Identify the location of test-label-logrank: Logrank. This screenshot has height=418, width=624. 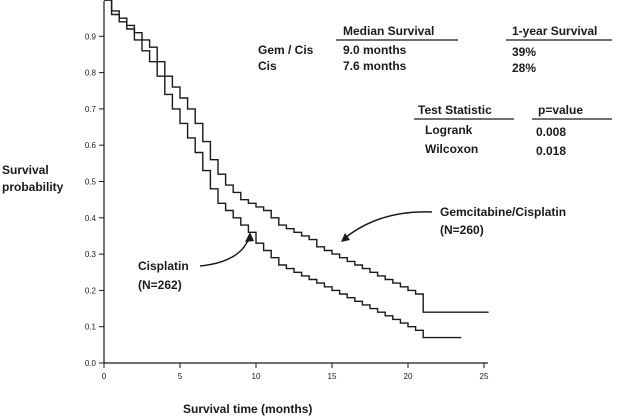
(449, 130).